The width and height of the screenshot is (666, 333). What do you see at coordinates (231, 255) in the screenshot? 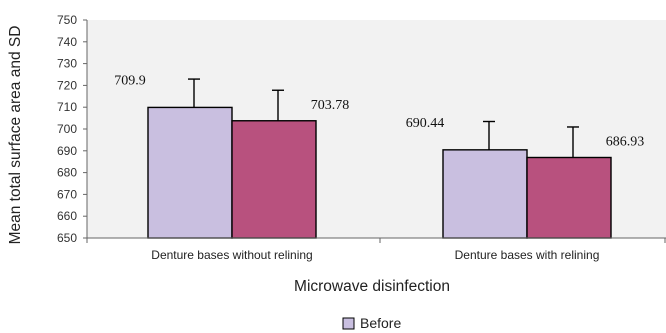
I see `x-category-label: Denture bases without relining` at bounding box center [231, 255].